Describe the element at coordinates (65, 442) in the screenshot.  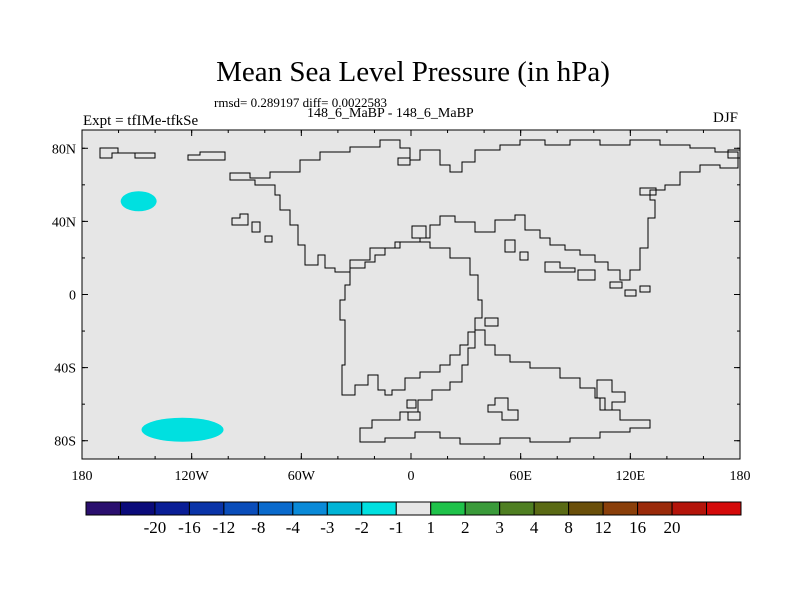
I see `y-tick-label: 80S` at that location.